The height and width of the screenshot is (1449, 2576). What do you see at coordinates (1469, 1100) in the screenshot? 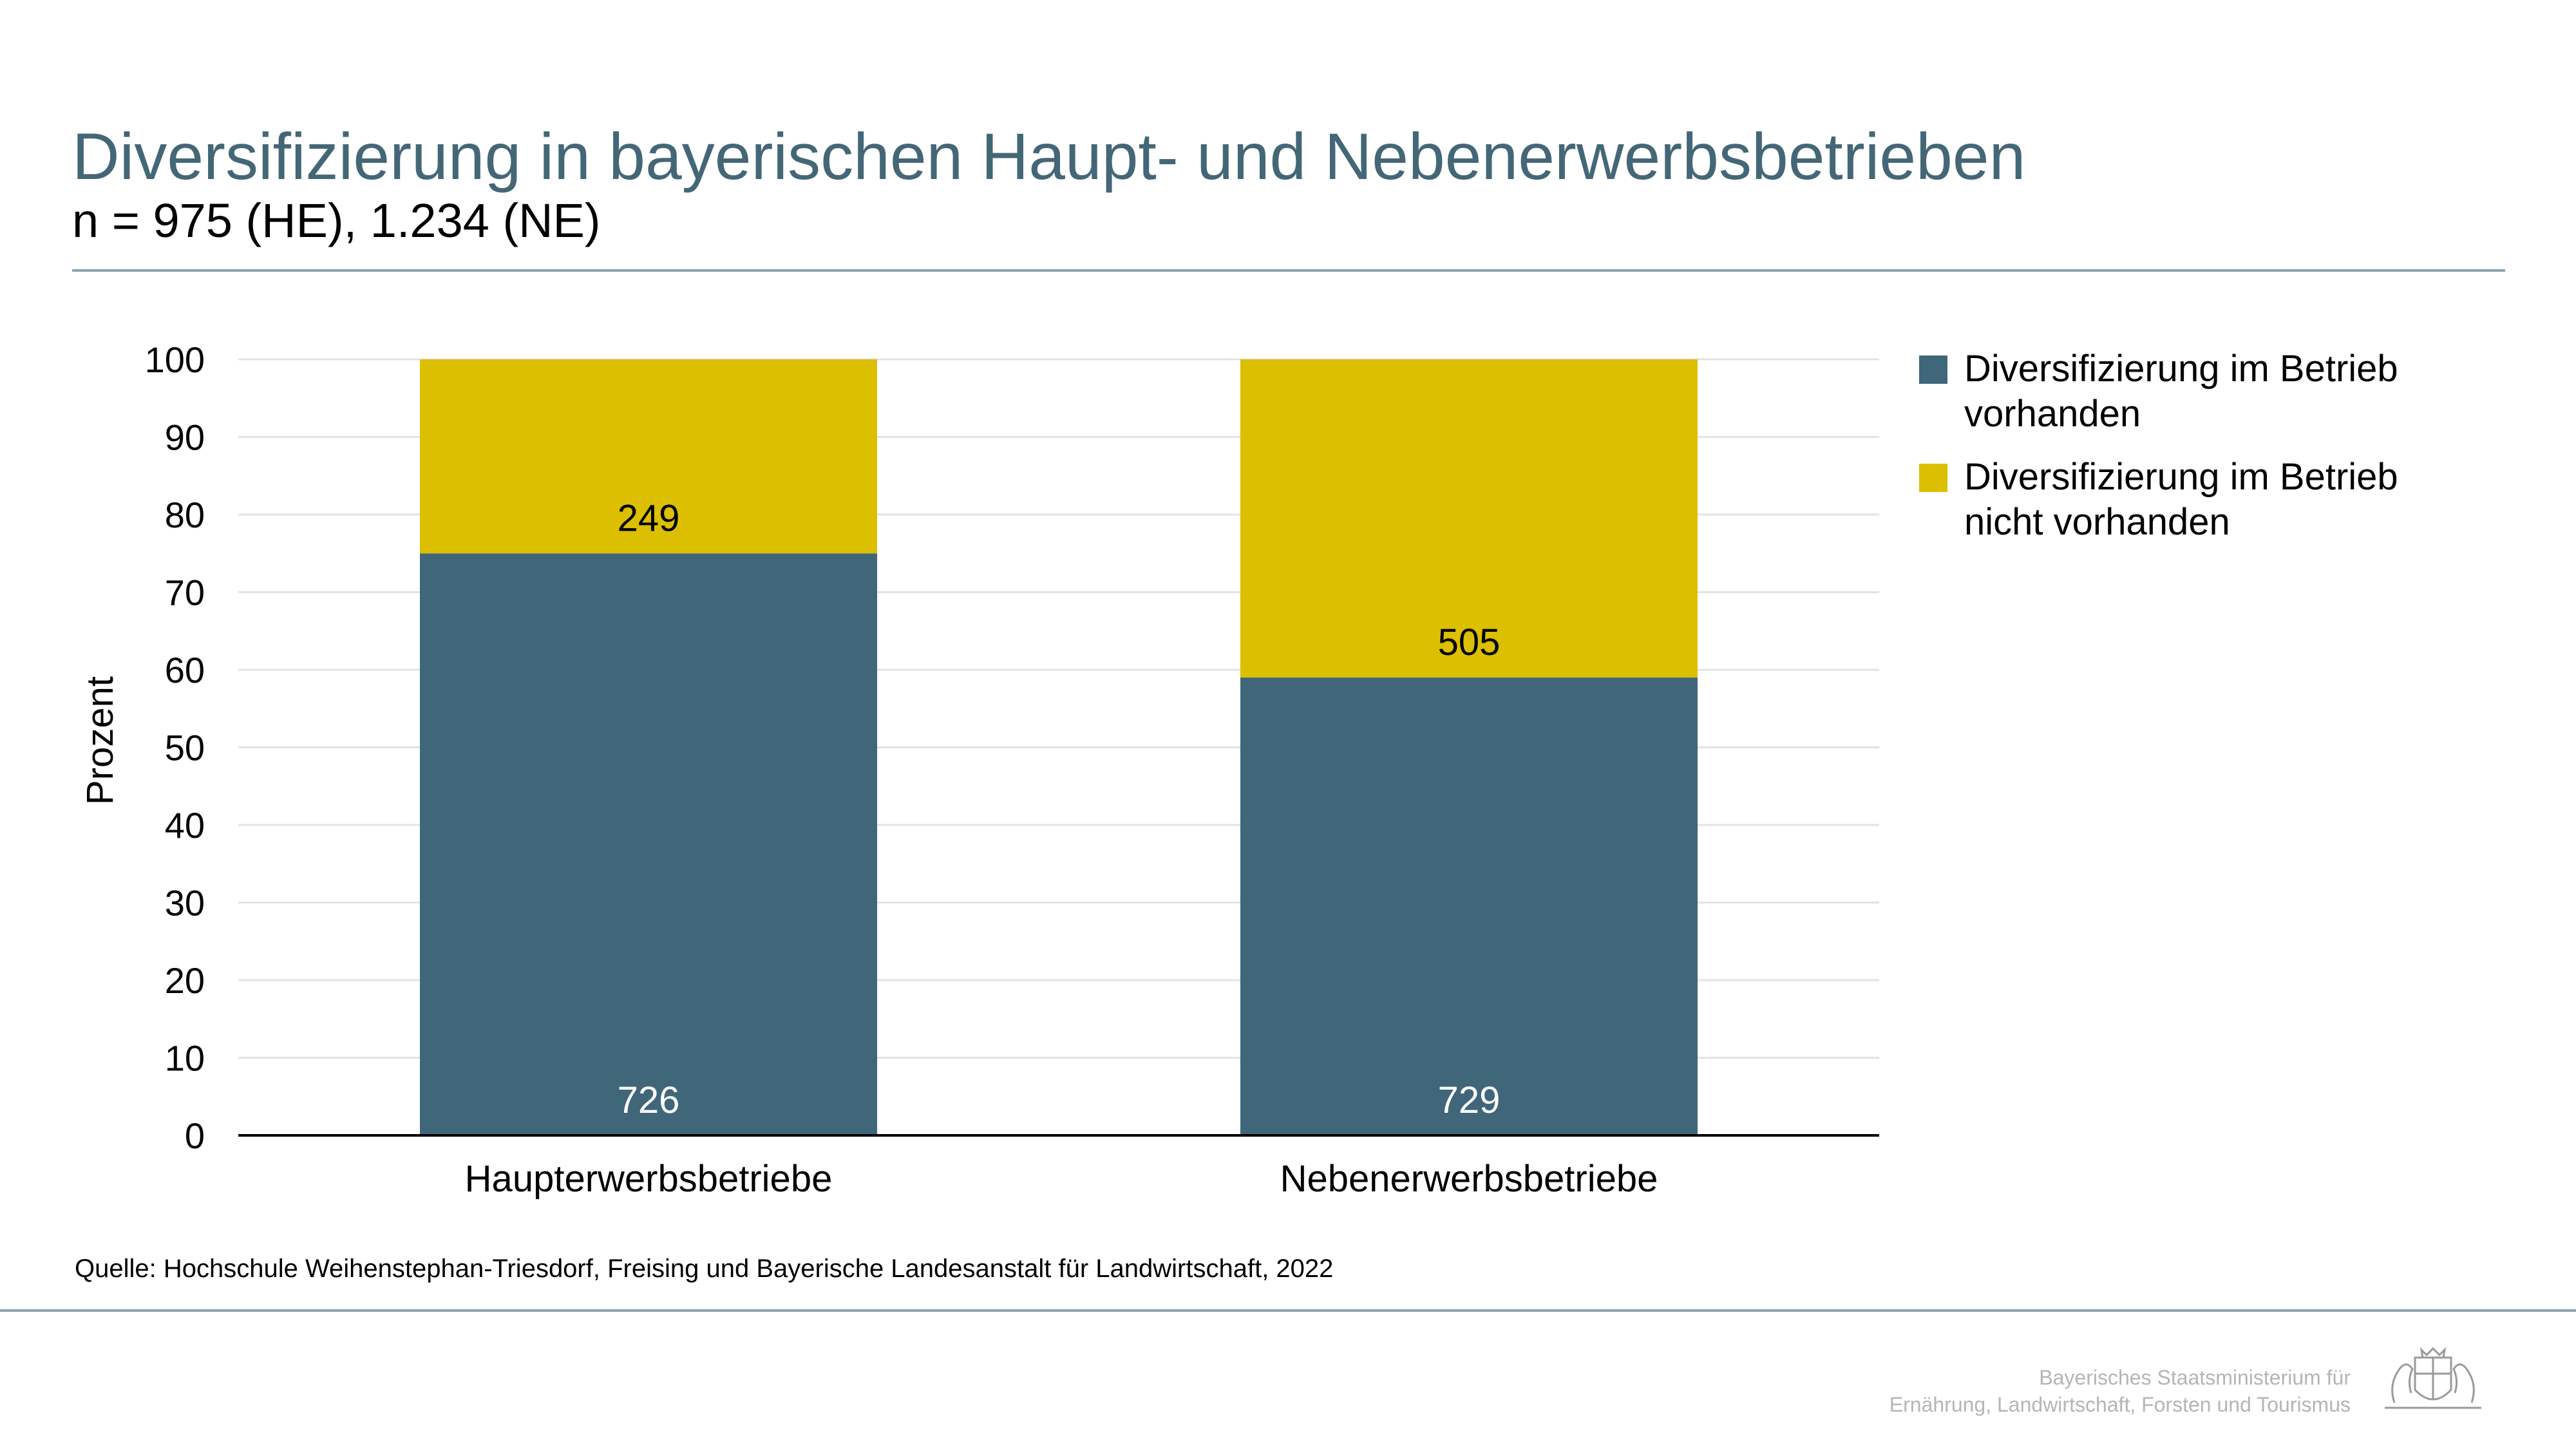
I see `data-label: 729` at bounding box center [1469, 1100].